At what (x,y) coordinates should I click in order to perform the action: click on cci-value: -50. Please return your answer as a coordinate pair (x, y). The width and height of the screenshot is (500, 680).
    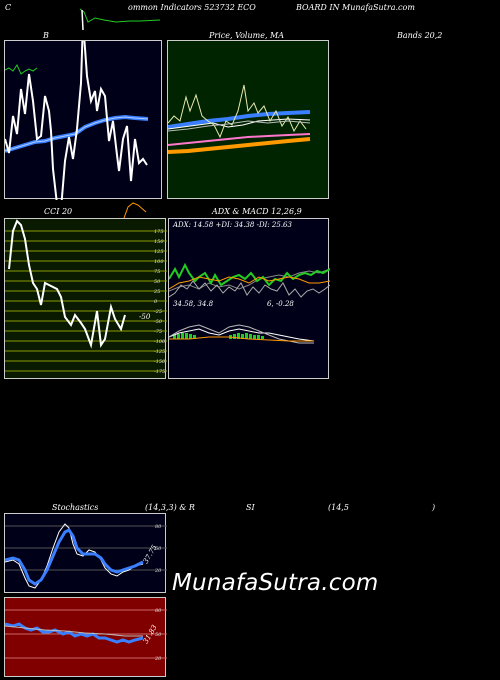
    Looking at the image, I should click on (145, 317).